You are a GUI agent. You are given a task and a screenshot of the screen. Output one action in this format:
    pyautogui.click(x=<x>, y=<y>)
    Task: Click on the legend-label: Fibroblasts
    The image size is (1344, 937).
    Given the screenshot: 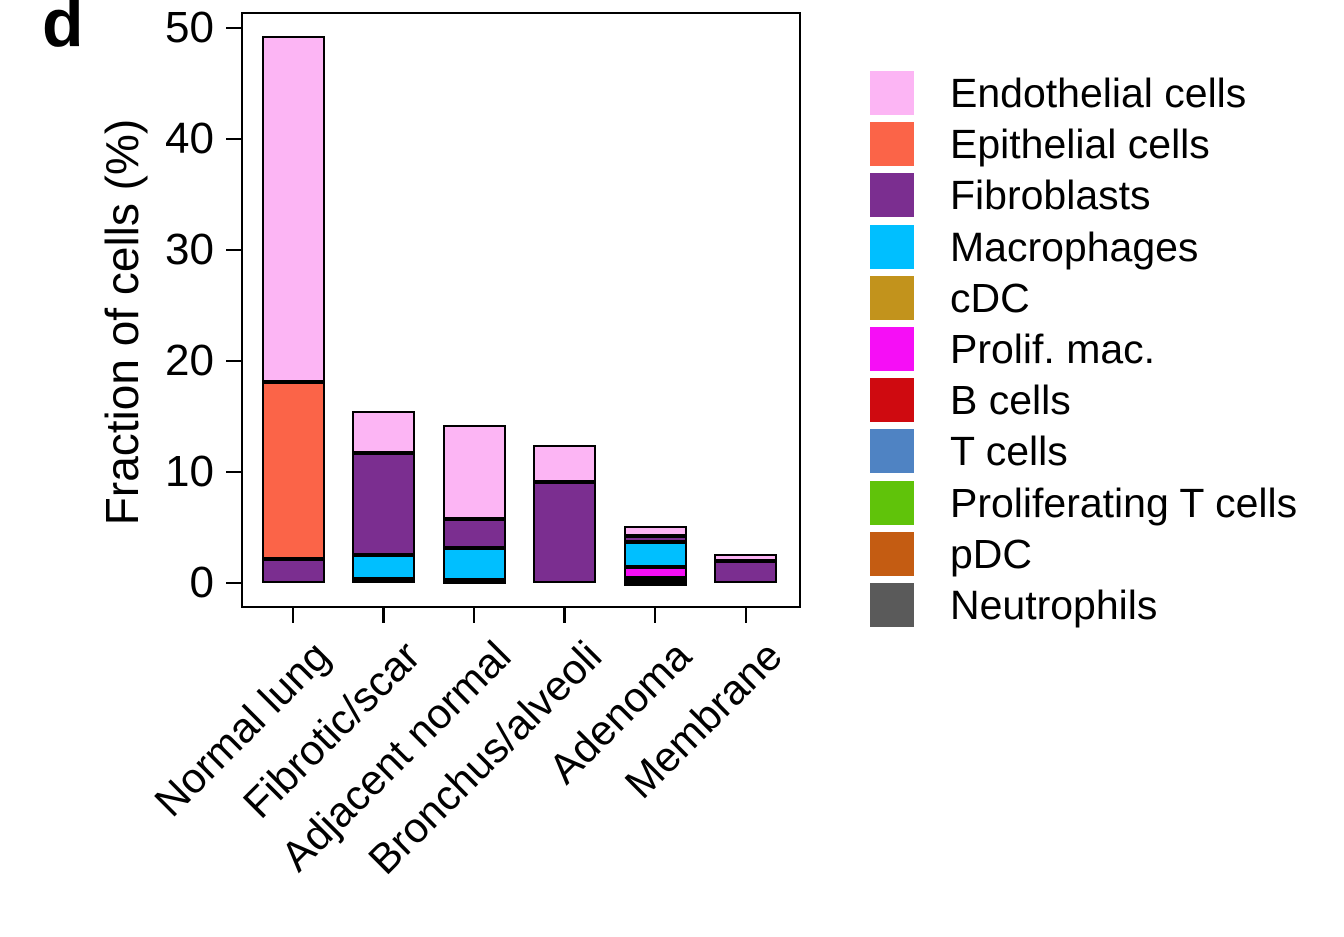 What is the action you would take?
    pyautogui.click(x=1050, y=195)
    